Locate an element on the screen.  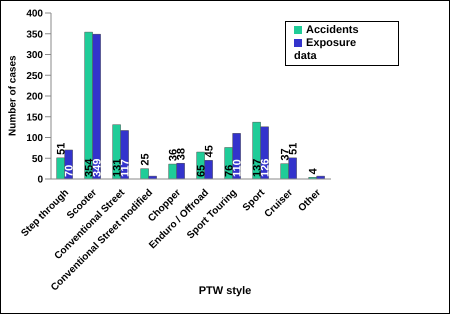
data-label: 70 is located at coordinates (70, 170).